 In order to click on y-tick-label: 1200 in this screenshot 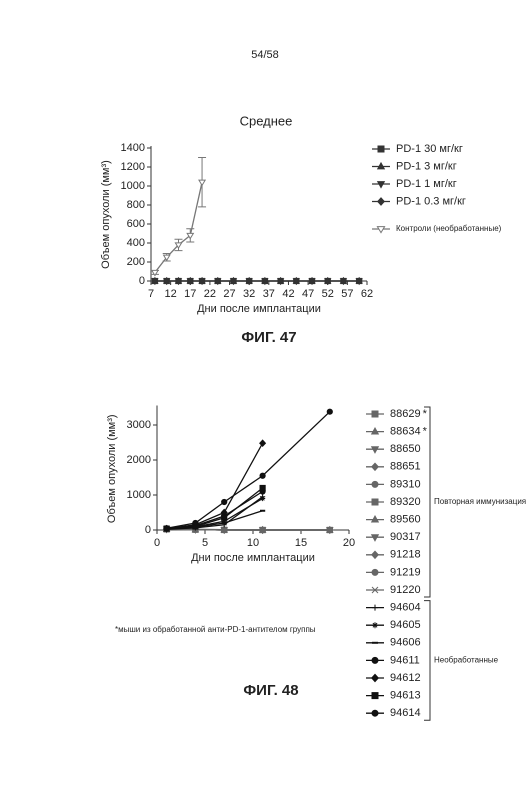, I will do `click(133, 167)`.